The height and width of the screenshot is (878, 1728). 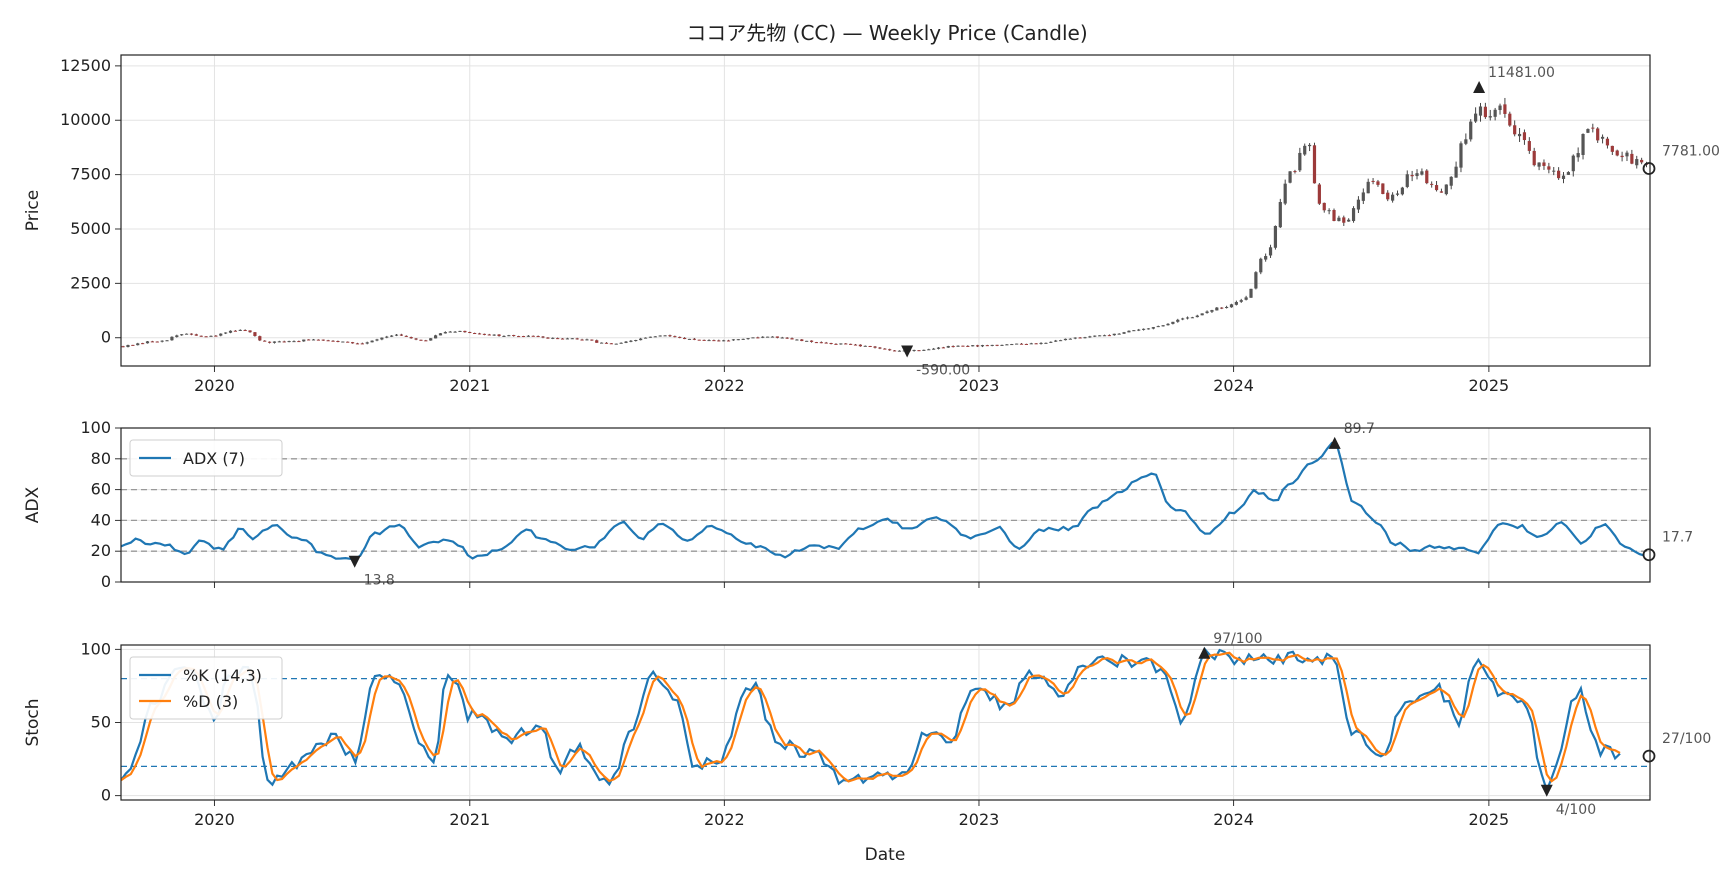 I want to click on legend-label: %D (3), so click(x=210, y=701).